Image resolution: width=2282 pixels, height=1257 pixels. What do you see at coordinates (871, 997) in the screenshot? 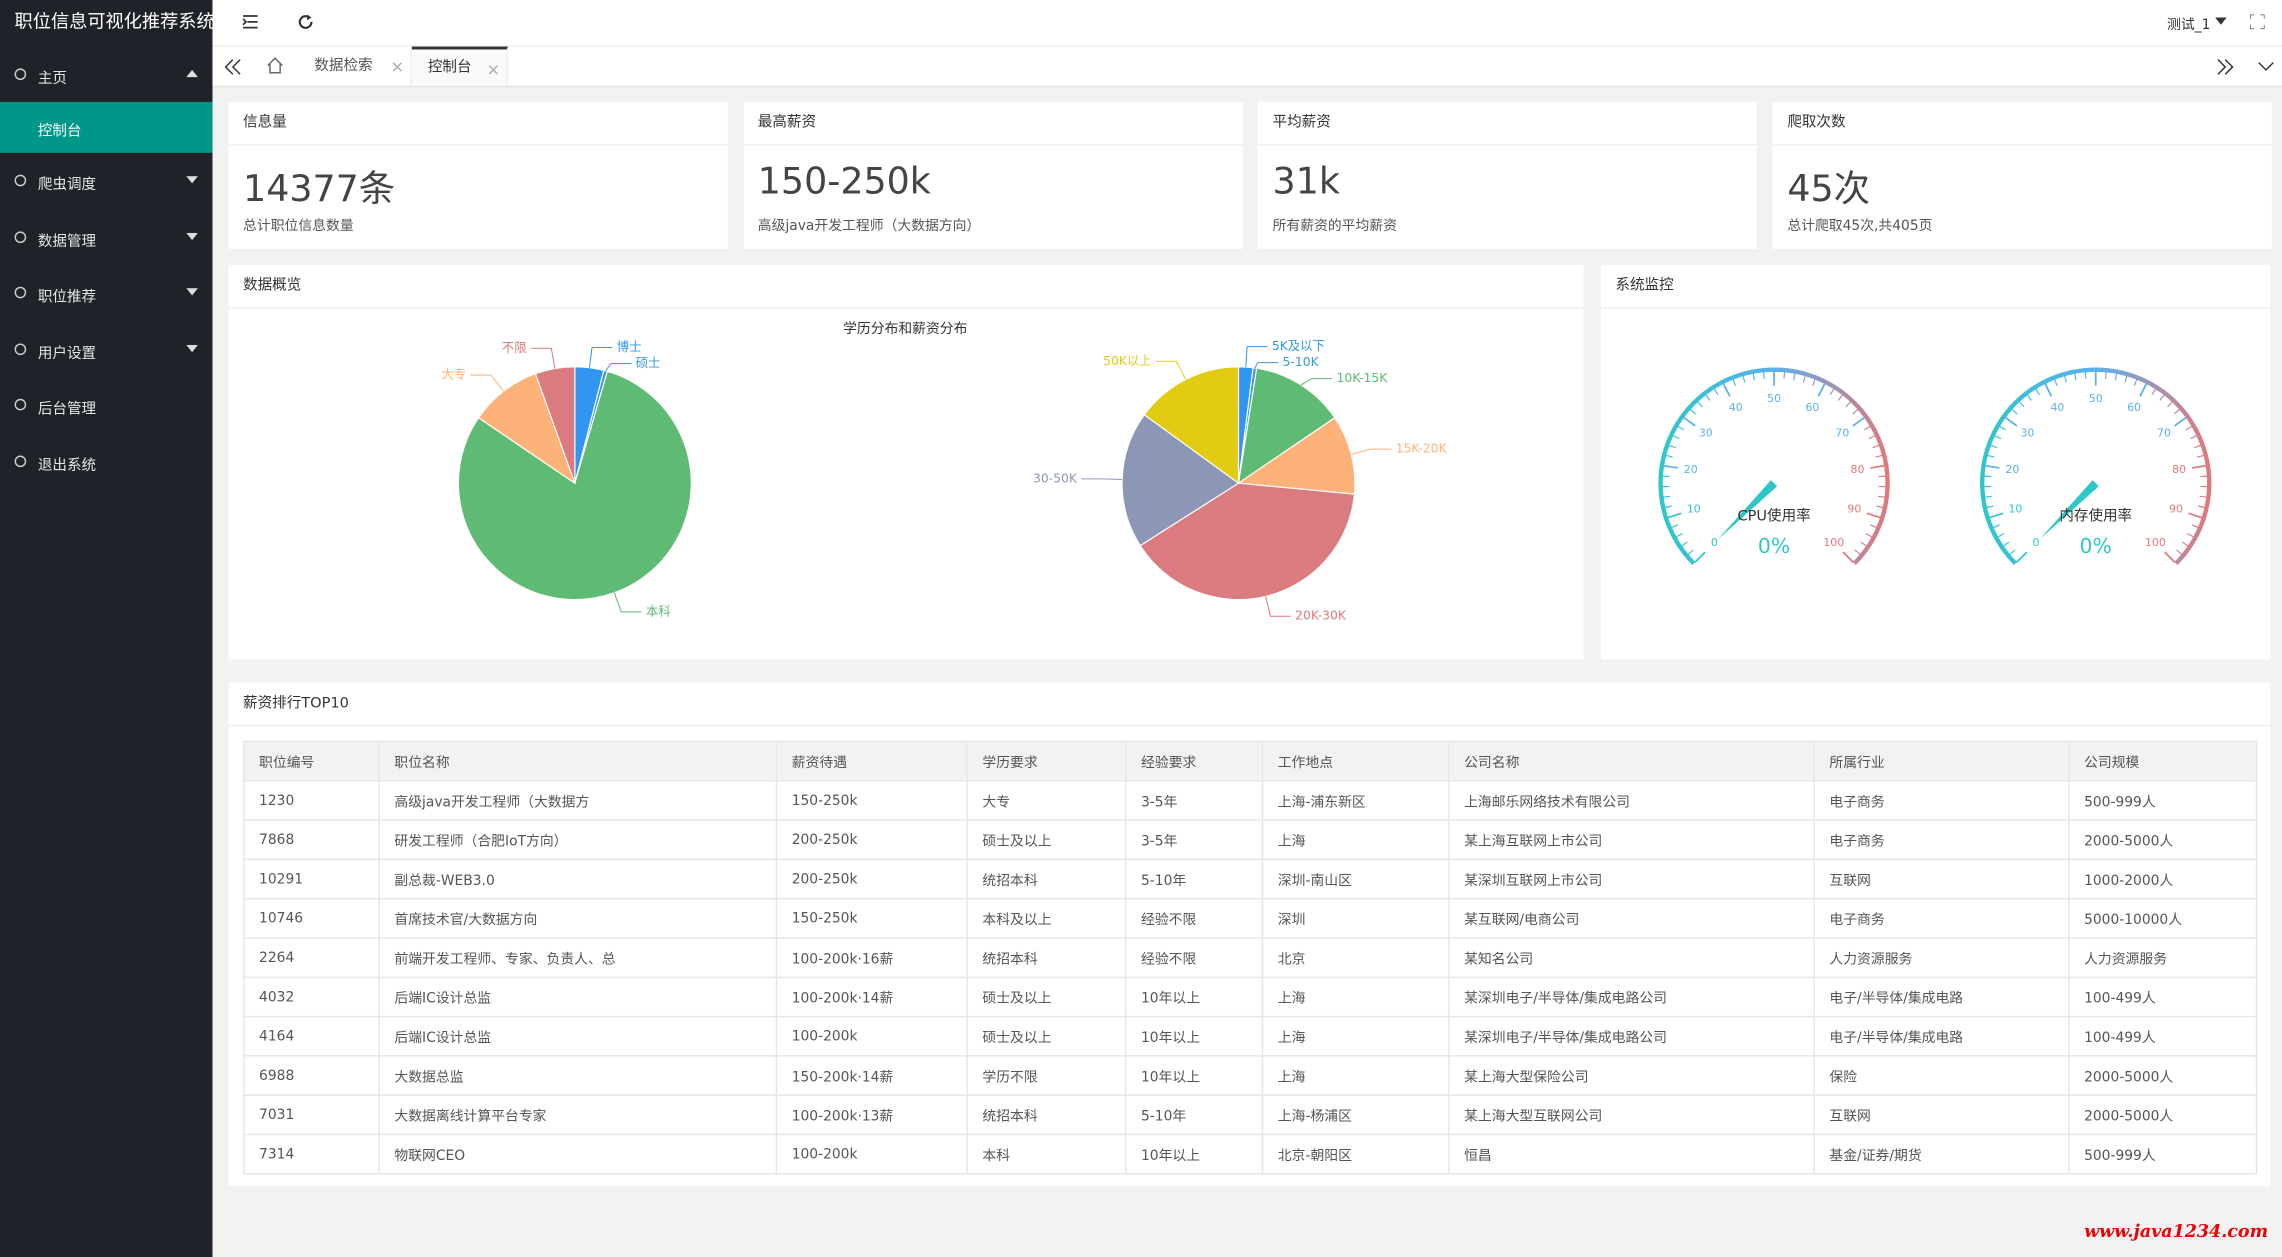
I see `table-cell: 100-200k·14薪` at bounding box center [871, 997].